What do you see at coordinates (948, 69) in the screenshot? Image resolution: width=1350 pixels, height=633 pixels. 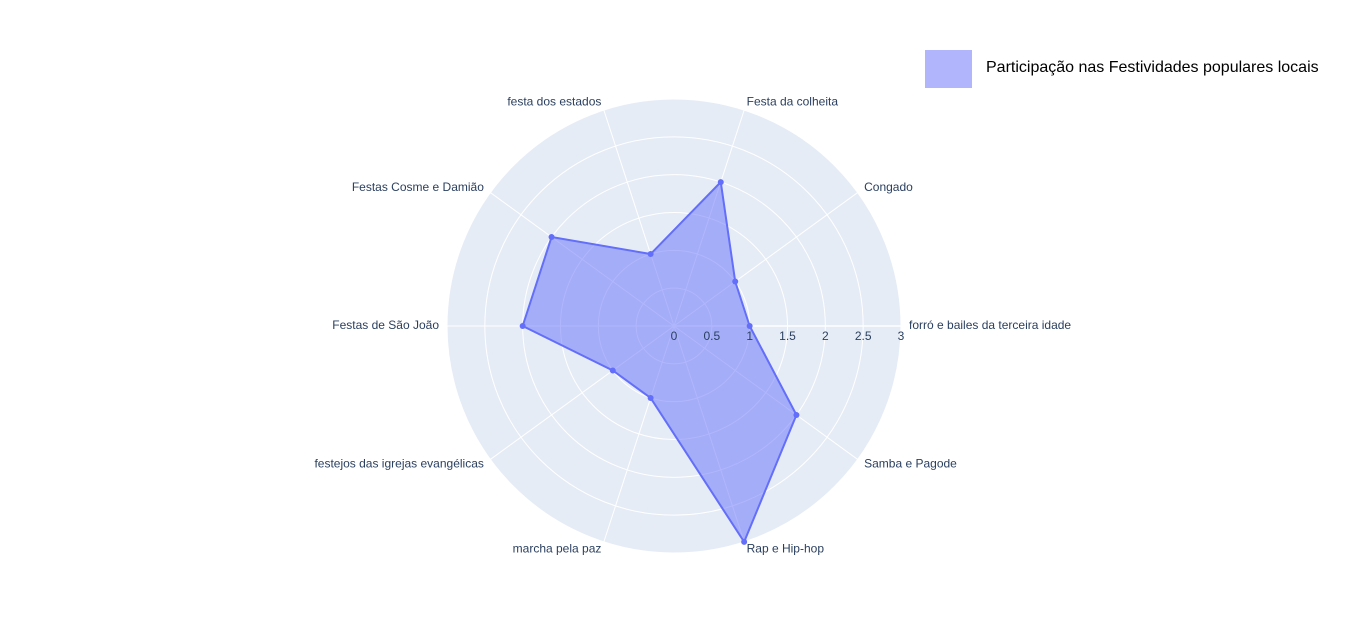 I see `legend-swatch` at bounding box center [948, 69].